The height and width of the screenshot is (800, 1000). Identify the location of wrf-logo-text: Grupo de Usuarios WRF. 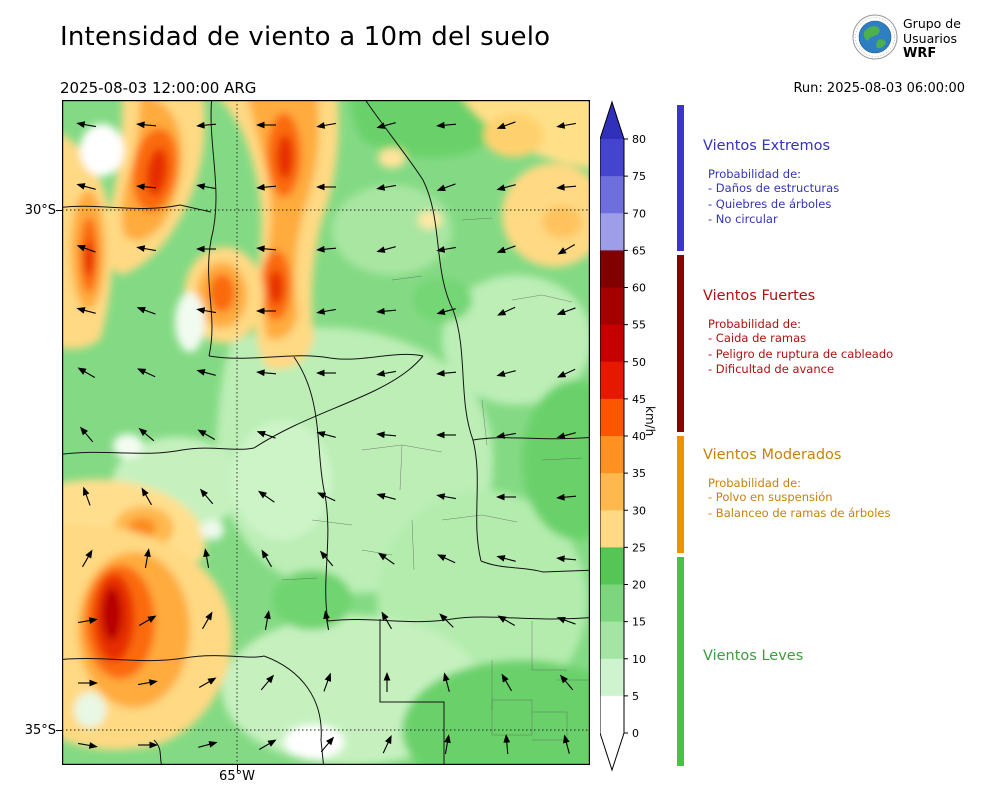
(932, 38).